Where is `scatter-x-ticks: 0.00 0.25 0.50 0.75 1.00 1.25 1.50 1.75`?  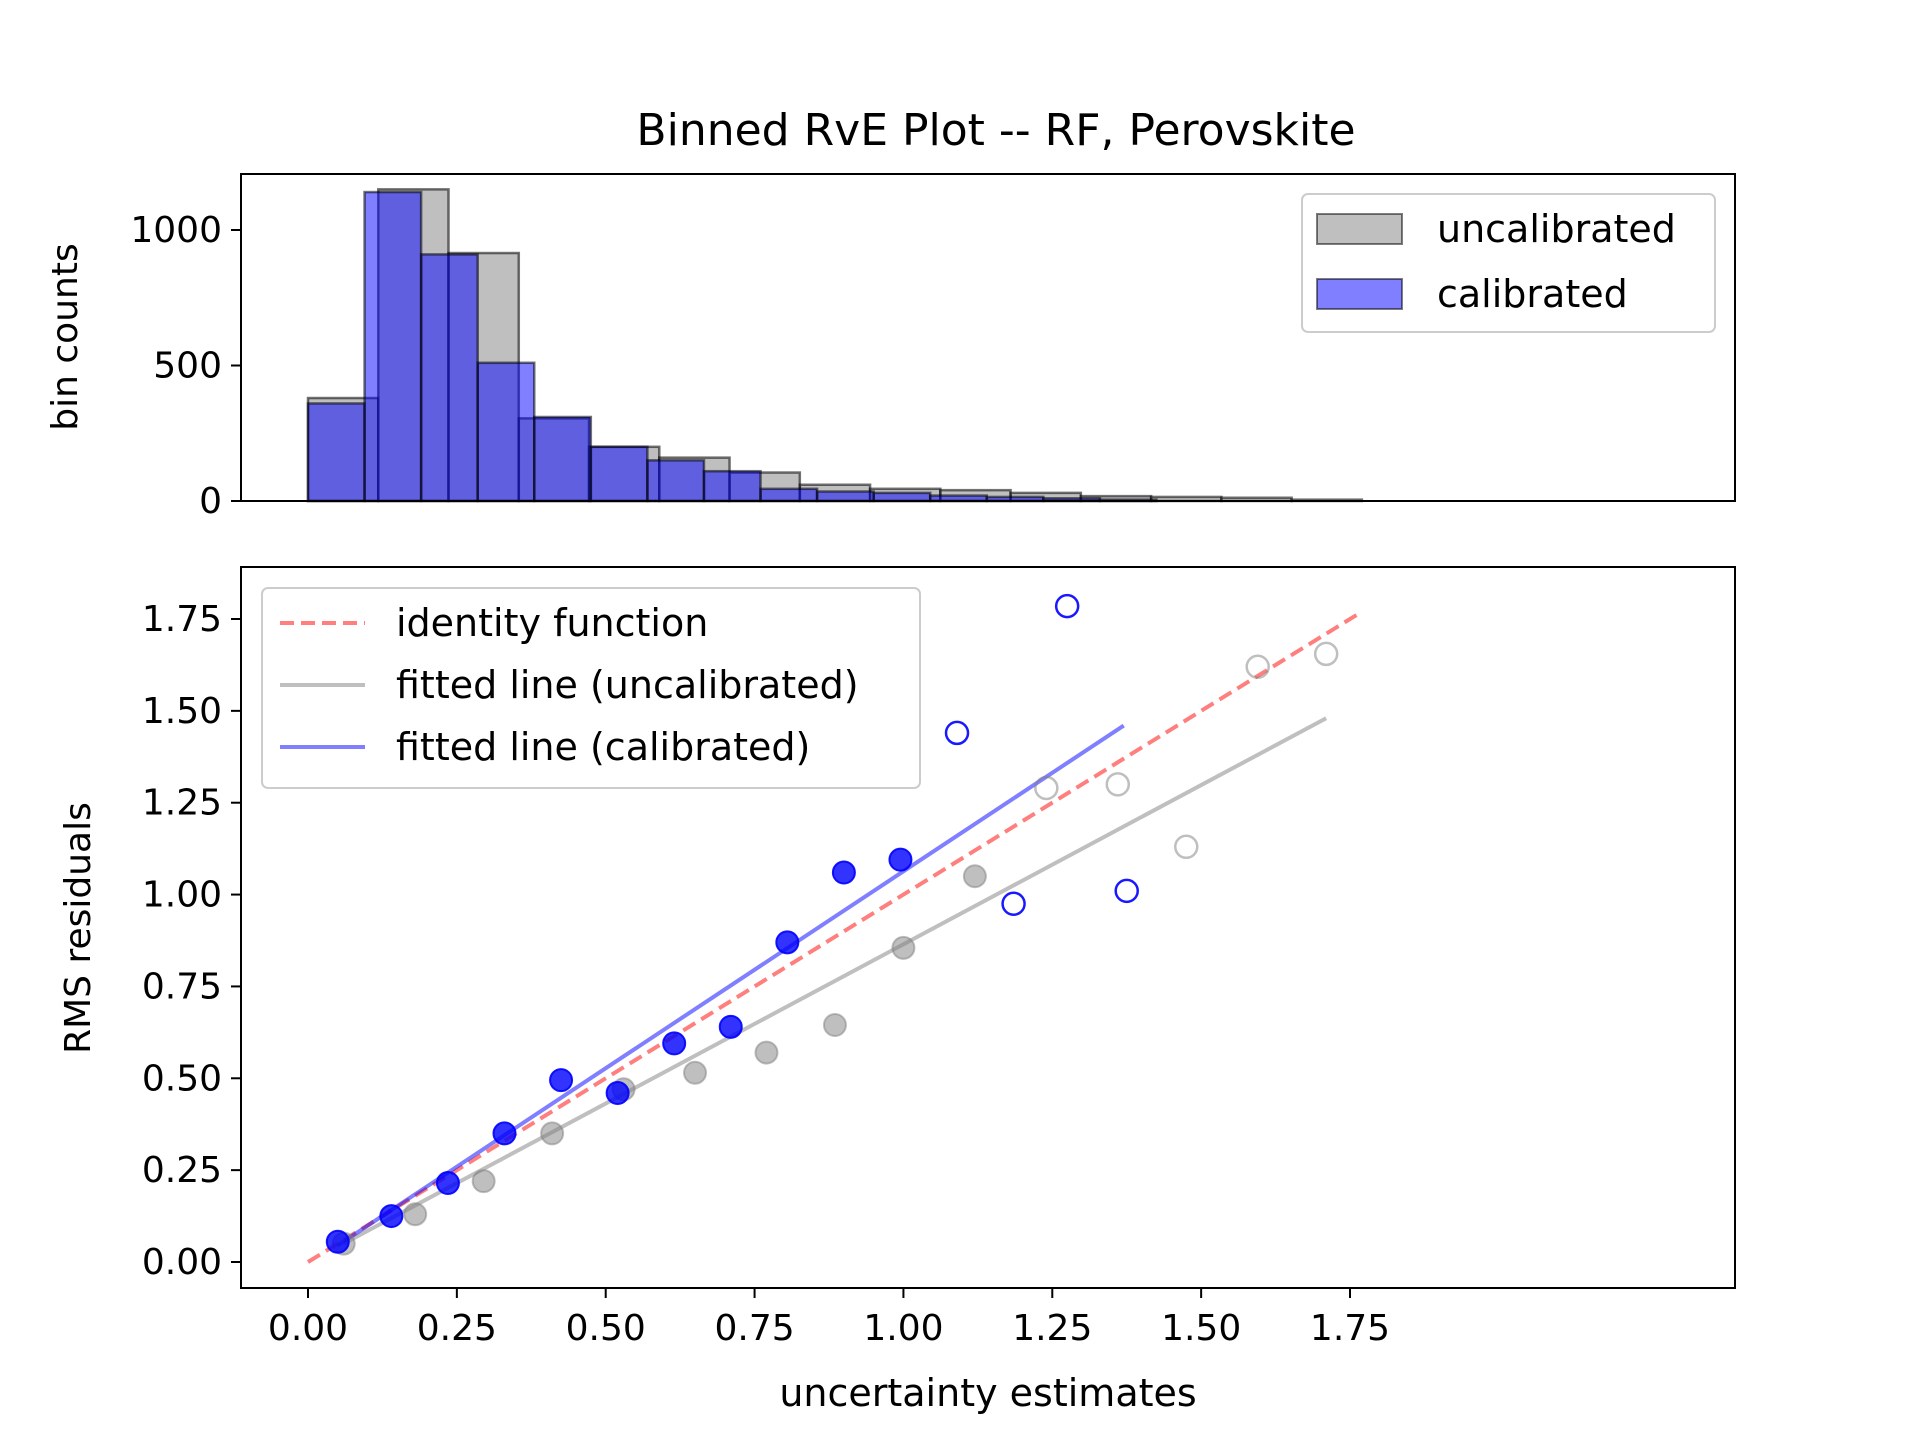 scatter-x-ticks: 0.00 0.25 0.50 0.75 1.00 1.25 1.50 1.75 is located at coordinates (829, 1318).